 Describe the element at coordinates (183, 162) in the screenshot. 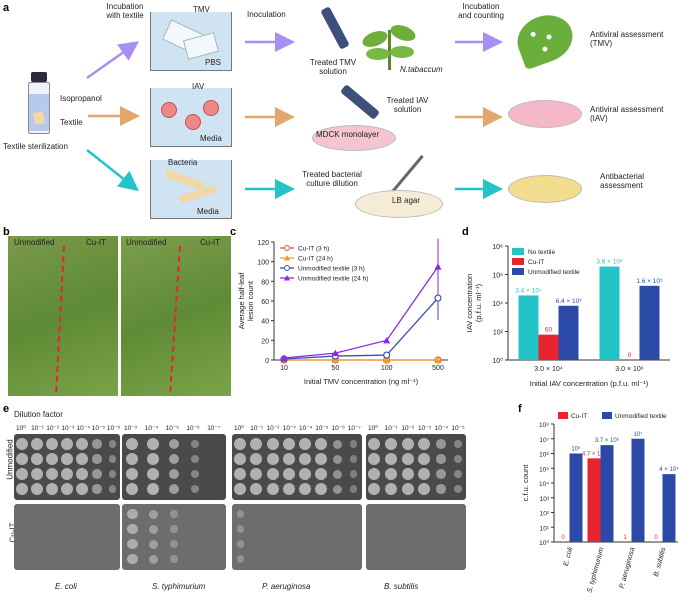

I see `bacteria-label: Bacteria` at that location.